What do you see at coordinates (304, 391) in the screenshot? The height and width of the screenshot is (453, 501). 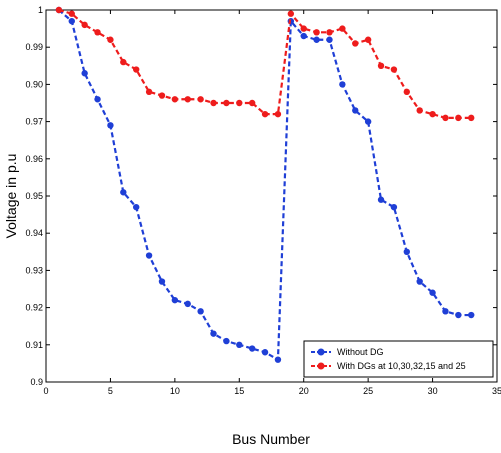 I see `x-tick-label: 20` at bounding box center [304, 391].